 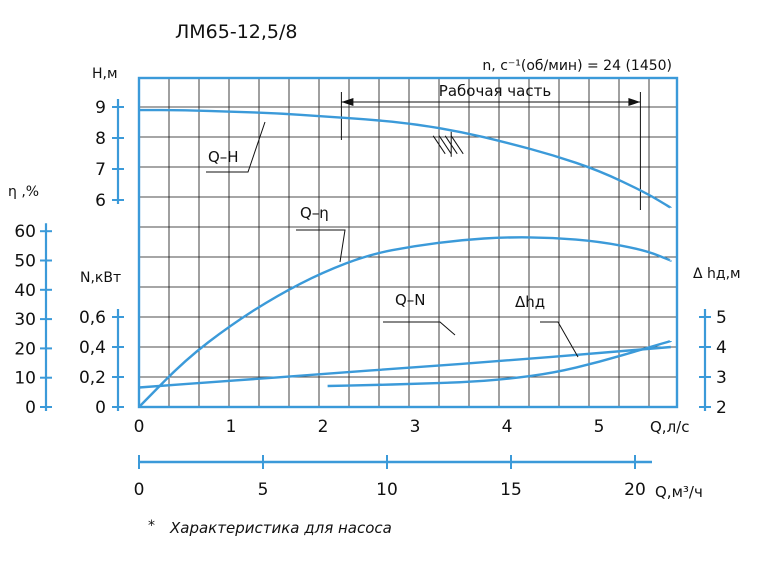 What do you see at coordinates (499, 363) in the screenshot?
I see `curve-dh` at bounding box center [499, 363].